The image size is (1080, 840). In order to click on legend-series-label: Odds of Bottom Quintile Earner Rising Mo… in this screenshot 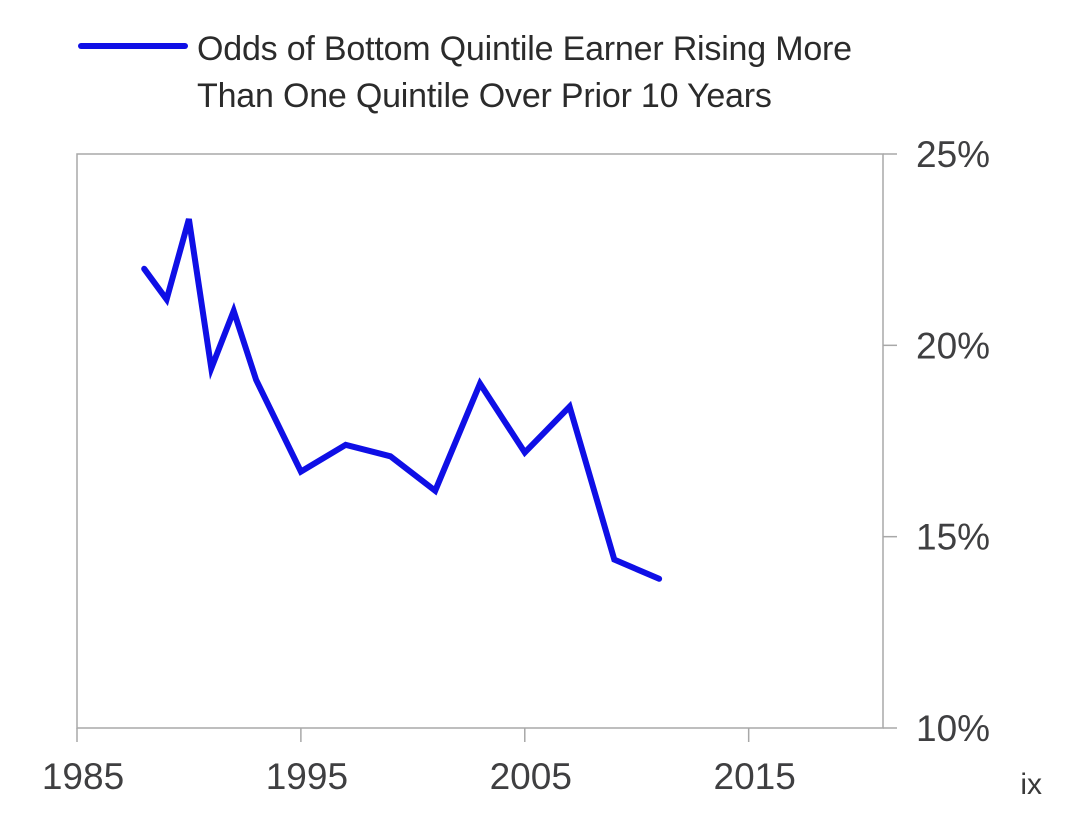, I will do `click(567, 73)`.